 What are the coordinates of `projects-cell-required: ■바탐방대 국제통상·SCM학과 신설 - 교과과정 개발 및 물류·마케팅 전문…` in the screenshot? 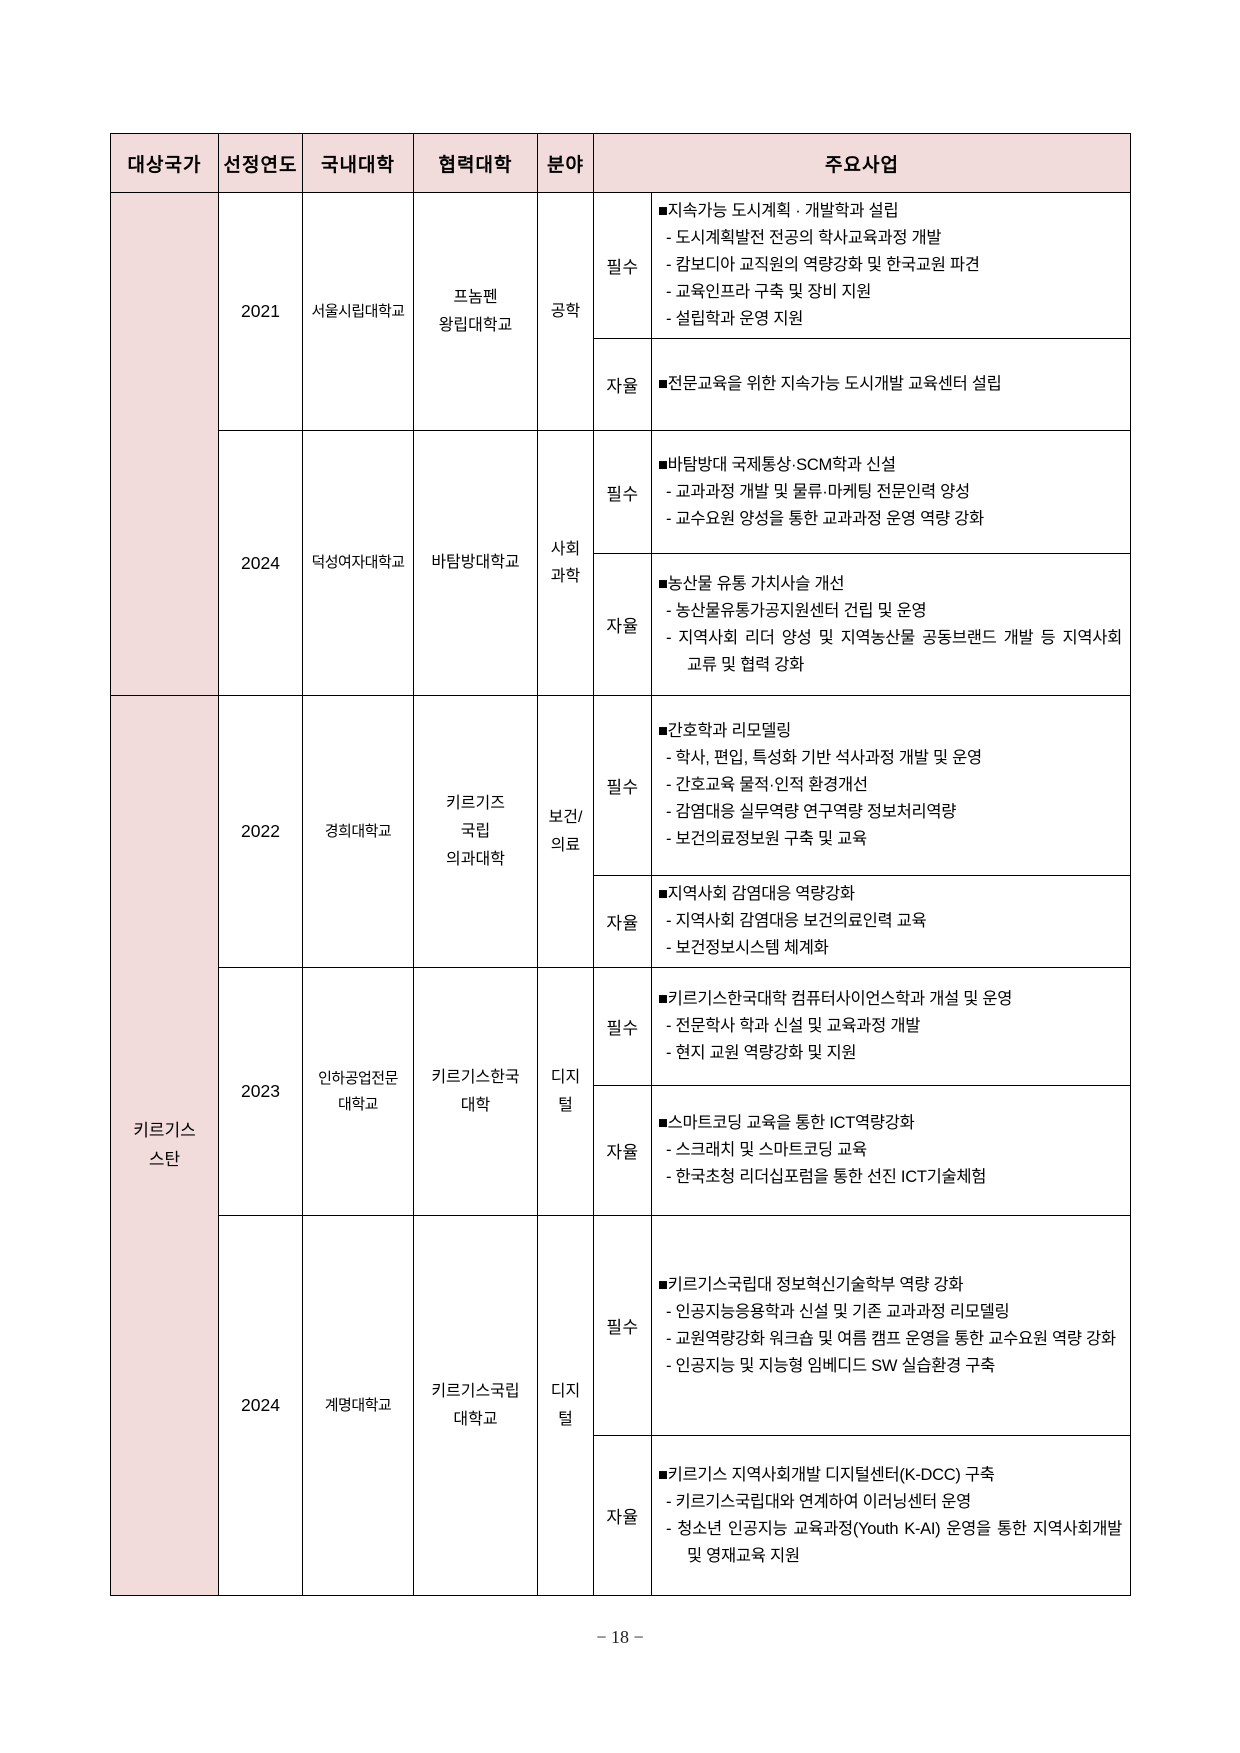 It's located at (891, 492).